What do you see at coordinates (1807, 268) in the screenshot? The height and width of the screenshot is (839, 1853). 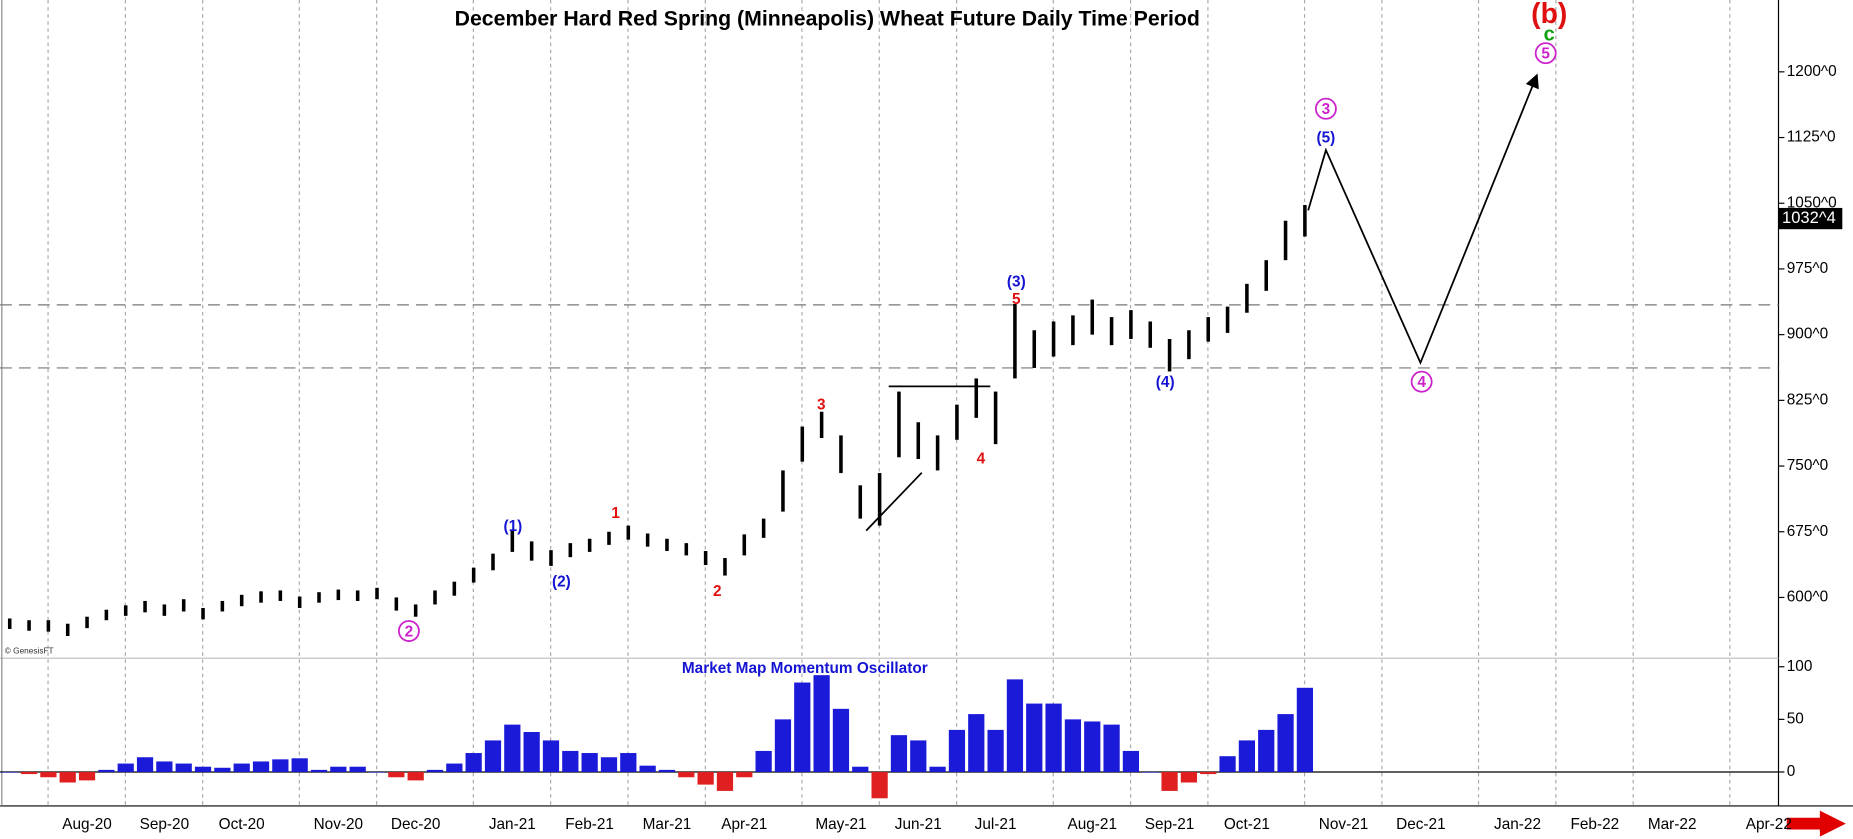 I see `y-tick-label: 975^0` at bounding box center [1807, 268].